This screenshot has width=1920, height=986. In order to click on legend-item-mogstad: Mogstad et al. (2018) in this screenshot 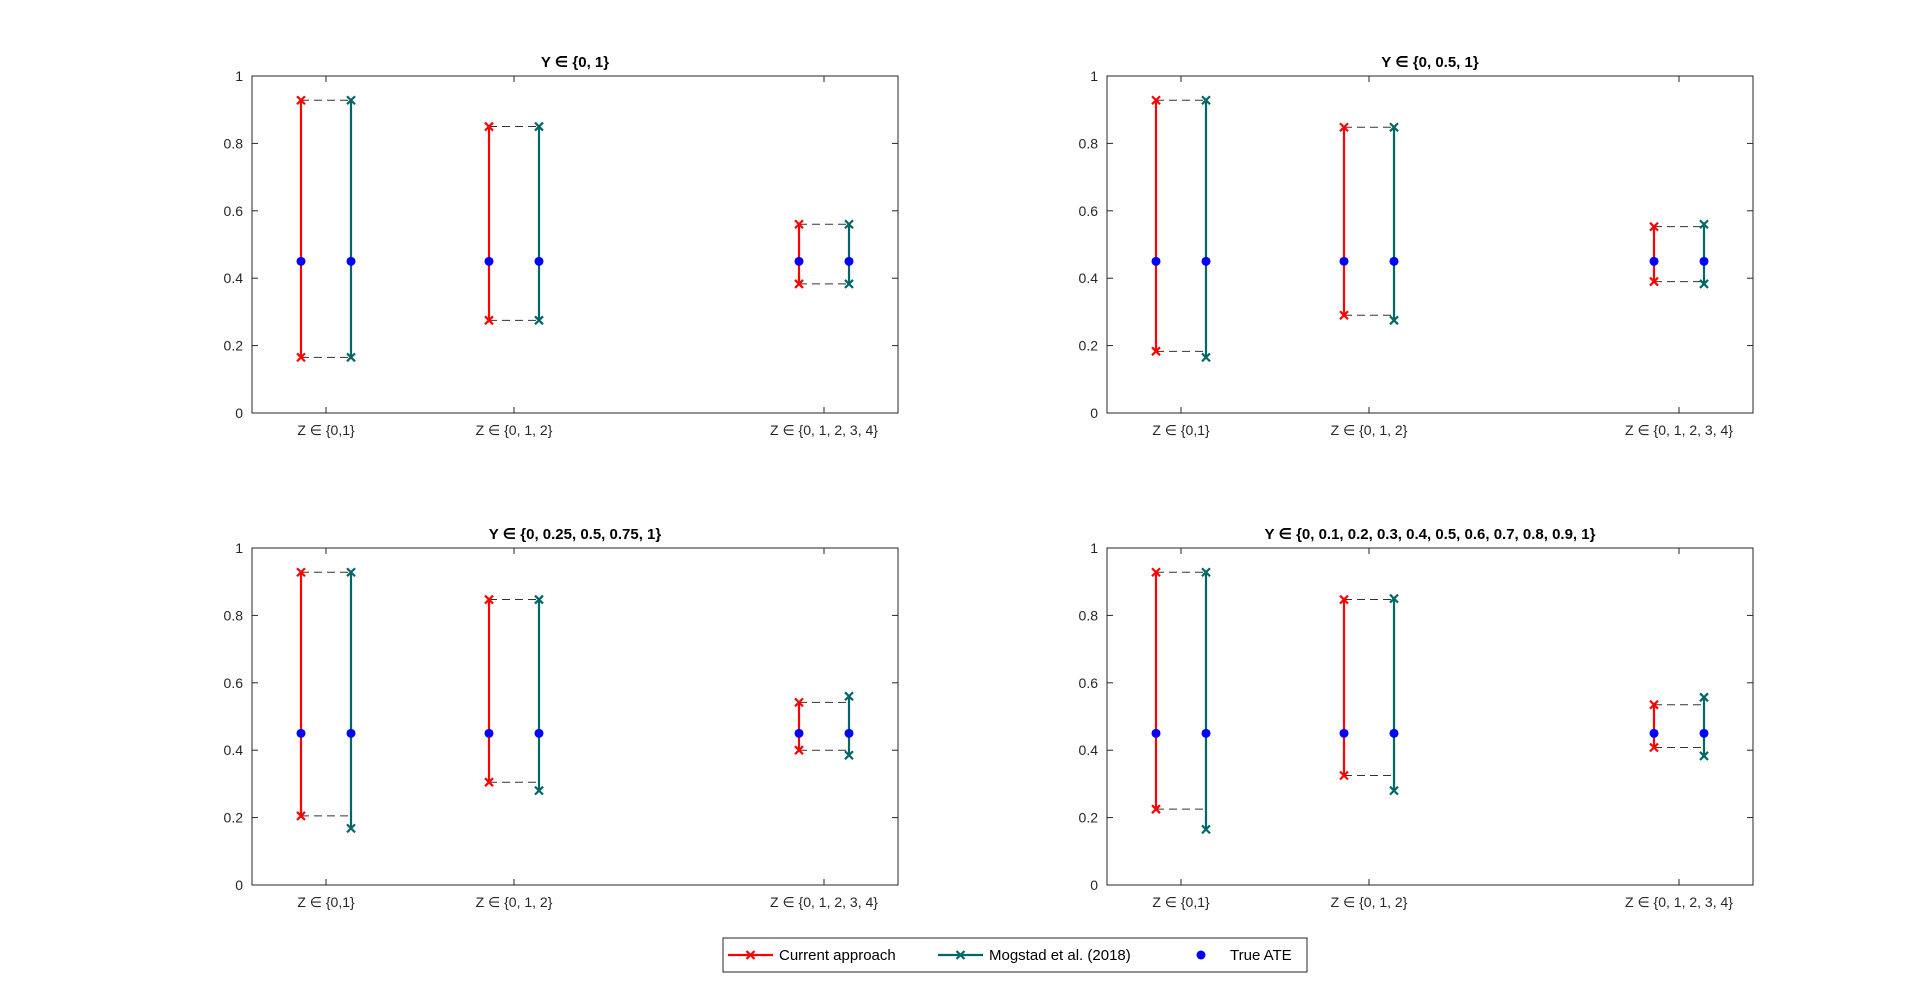, I will do `click(1034, 955)`.